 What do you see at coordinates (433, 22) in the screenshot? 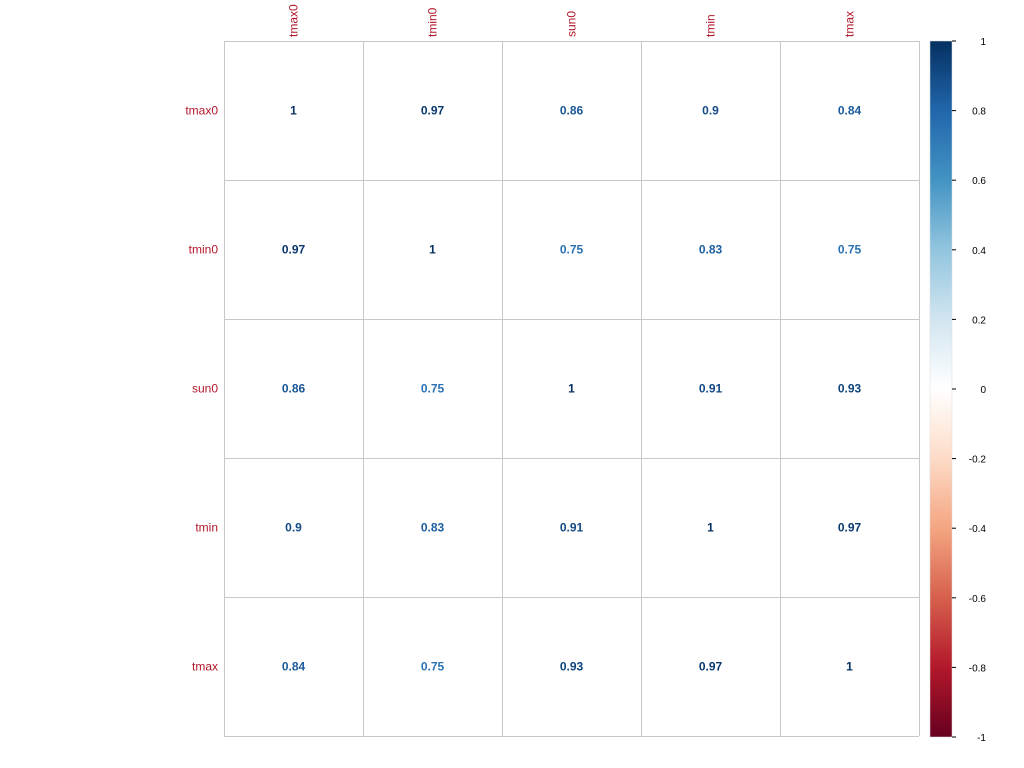
I see `column-label-tmin0: tmin0` at bounding box center [433, 22].